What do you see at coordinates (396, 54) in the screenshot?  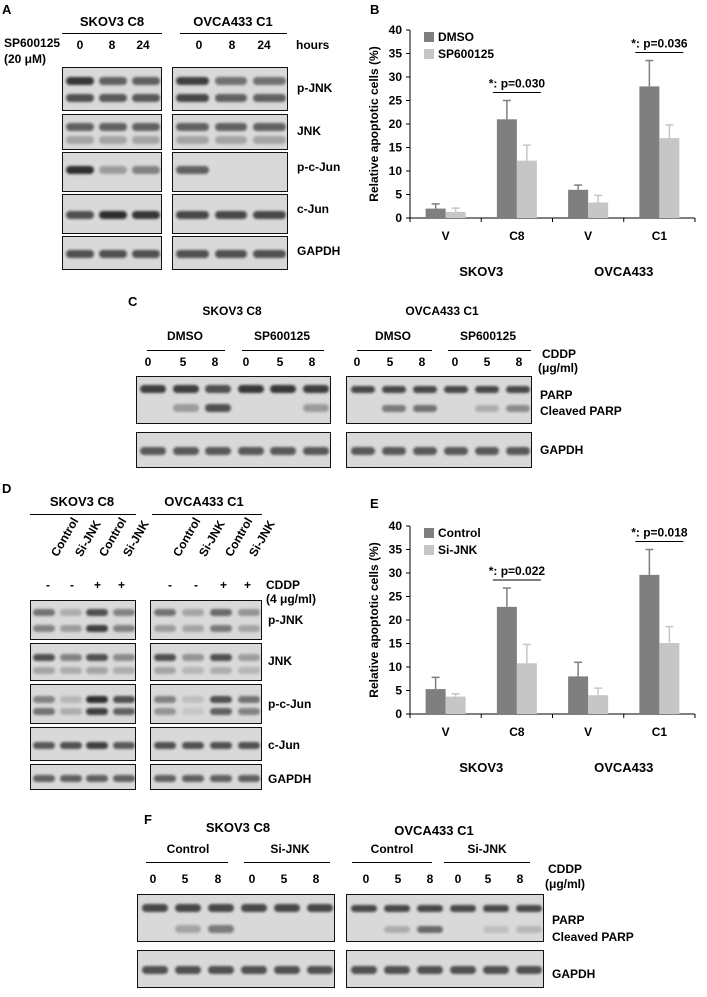 I see `y-tick-label: 35` at bounding box center [396, 54].